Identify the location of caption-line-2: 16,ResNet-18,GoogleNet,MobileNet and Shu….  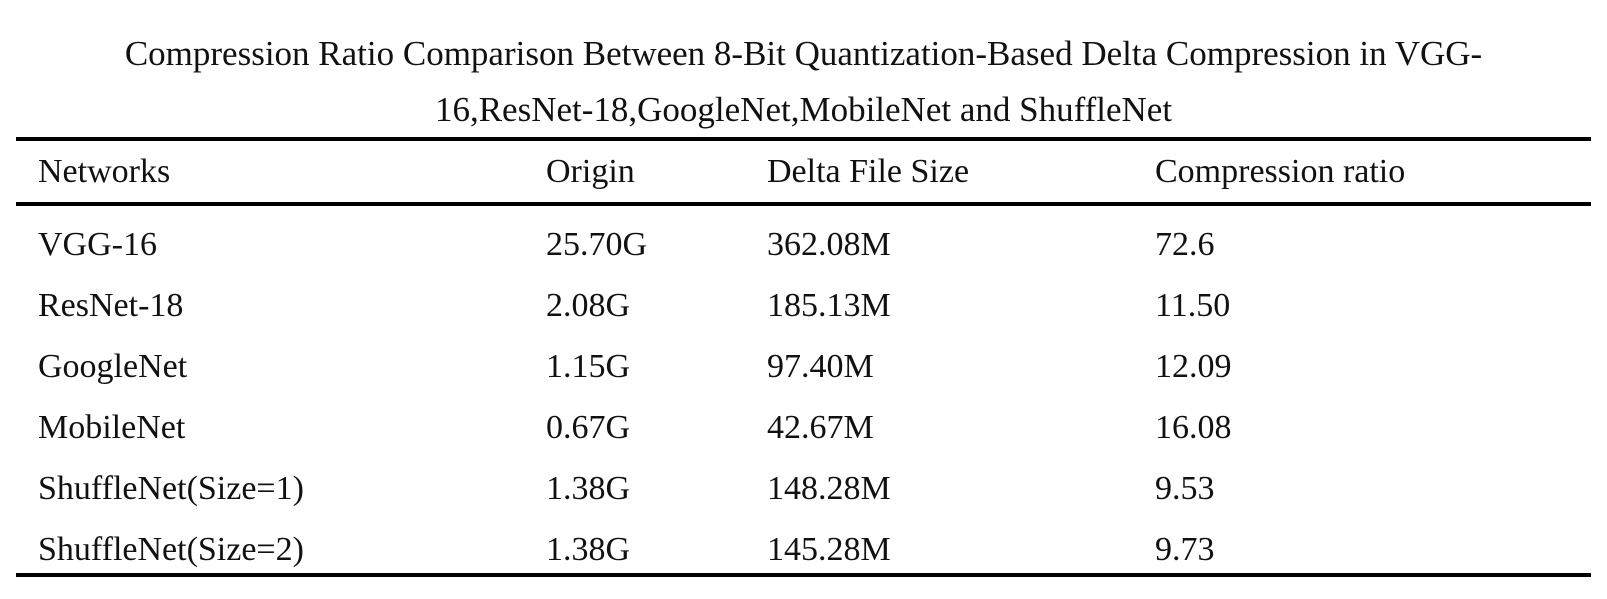
(803, 109).